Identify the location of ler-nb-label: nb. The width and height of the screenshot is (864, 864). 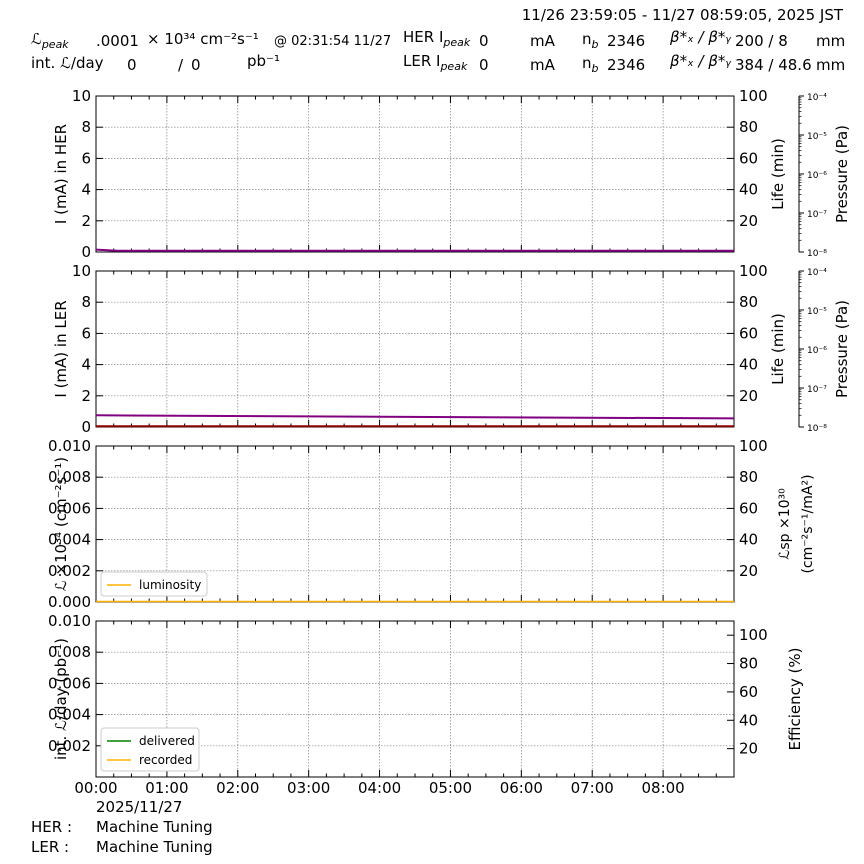
(590, 64).